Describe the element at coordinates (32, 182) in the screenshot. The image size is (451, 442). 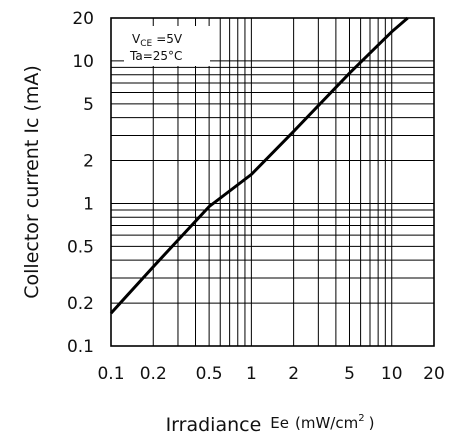
I see `y-axis-label: Collector current Ic (mA)` at that location.